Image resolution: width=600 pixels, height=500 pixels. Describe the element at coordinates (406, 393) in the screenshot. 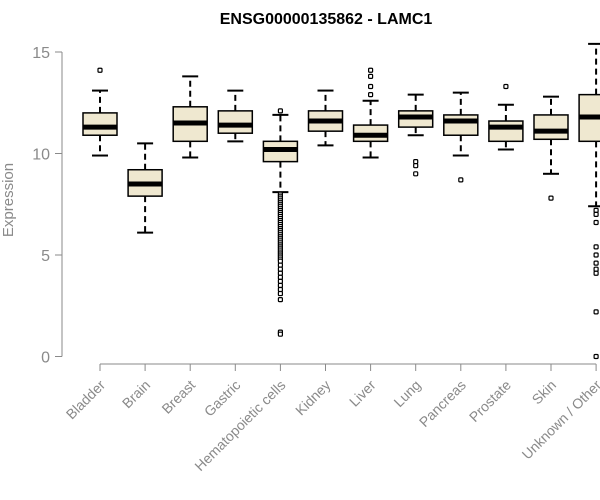

I see `x-tick-label-lung: Lung` at that location.